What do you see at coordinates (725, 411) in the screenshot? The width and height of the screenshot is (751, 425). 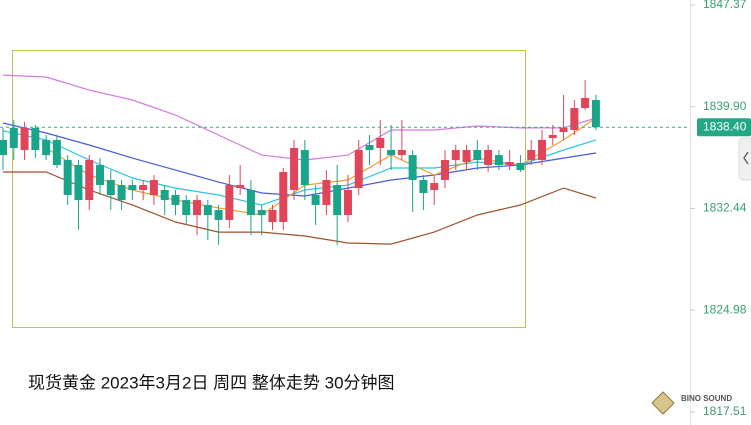 I see `y-tick-label: 1817.51` at bounding box center [725, 411].